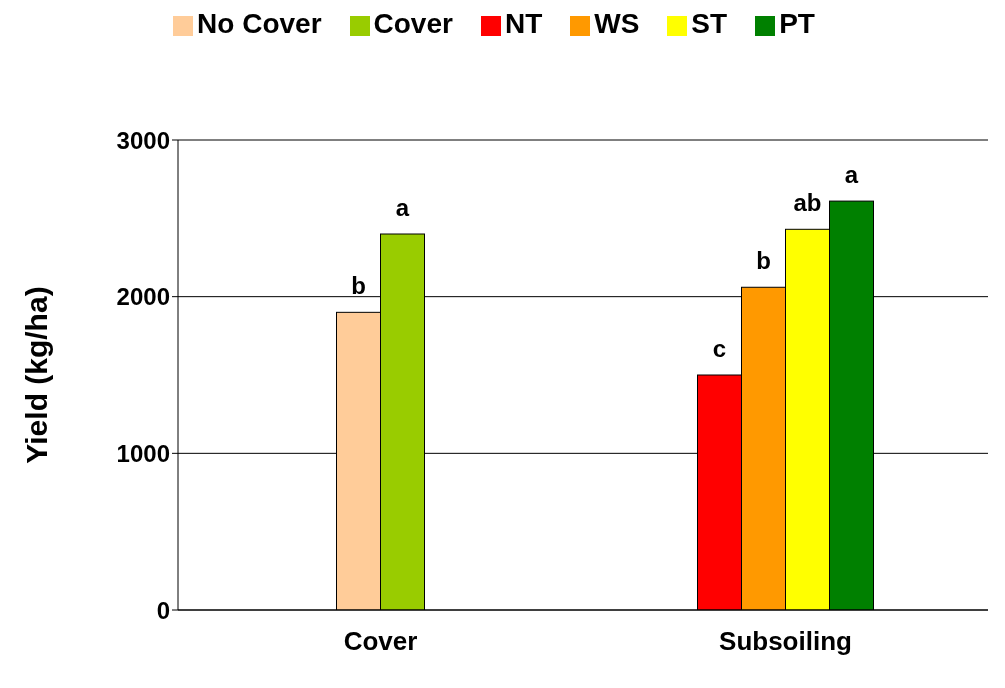 Image resolution: width=1005 pixels, height=688 pixels. I want to click on x-tick-label: Subsoiling, so click(785, 641).